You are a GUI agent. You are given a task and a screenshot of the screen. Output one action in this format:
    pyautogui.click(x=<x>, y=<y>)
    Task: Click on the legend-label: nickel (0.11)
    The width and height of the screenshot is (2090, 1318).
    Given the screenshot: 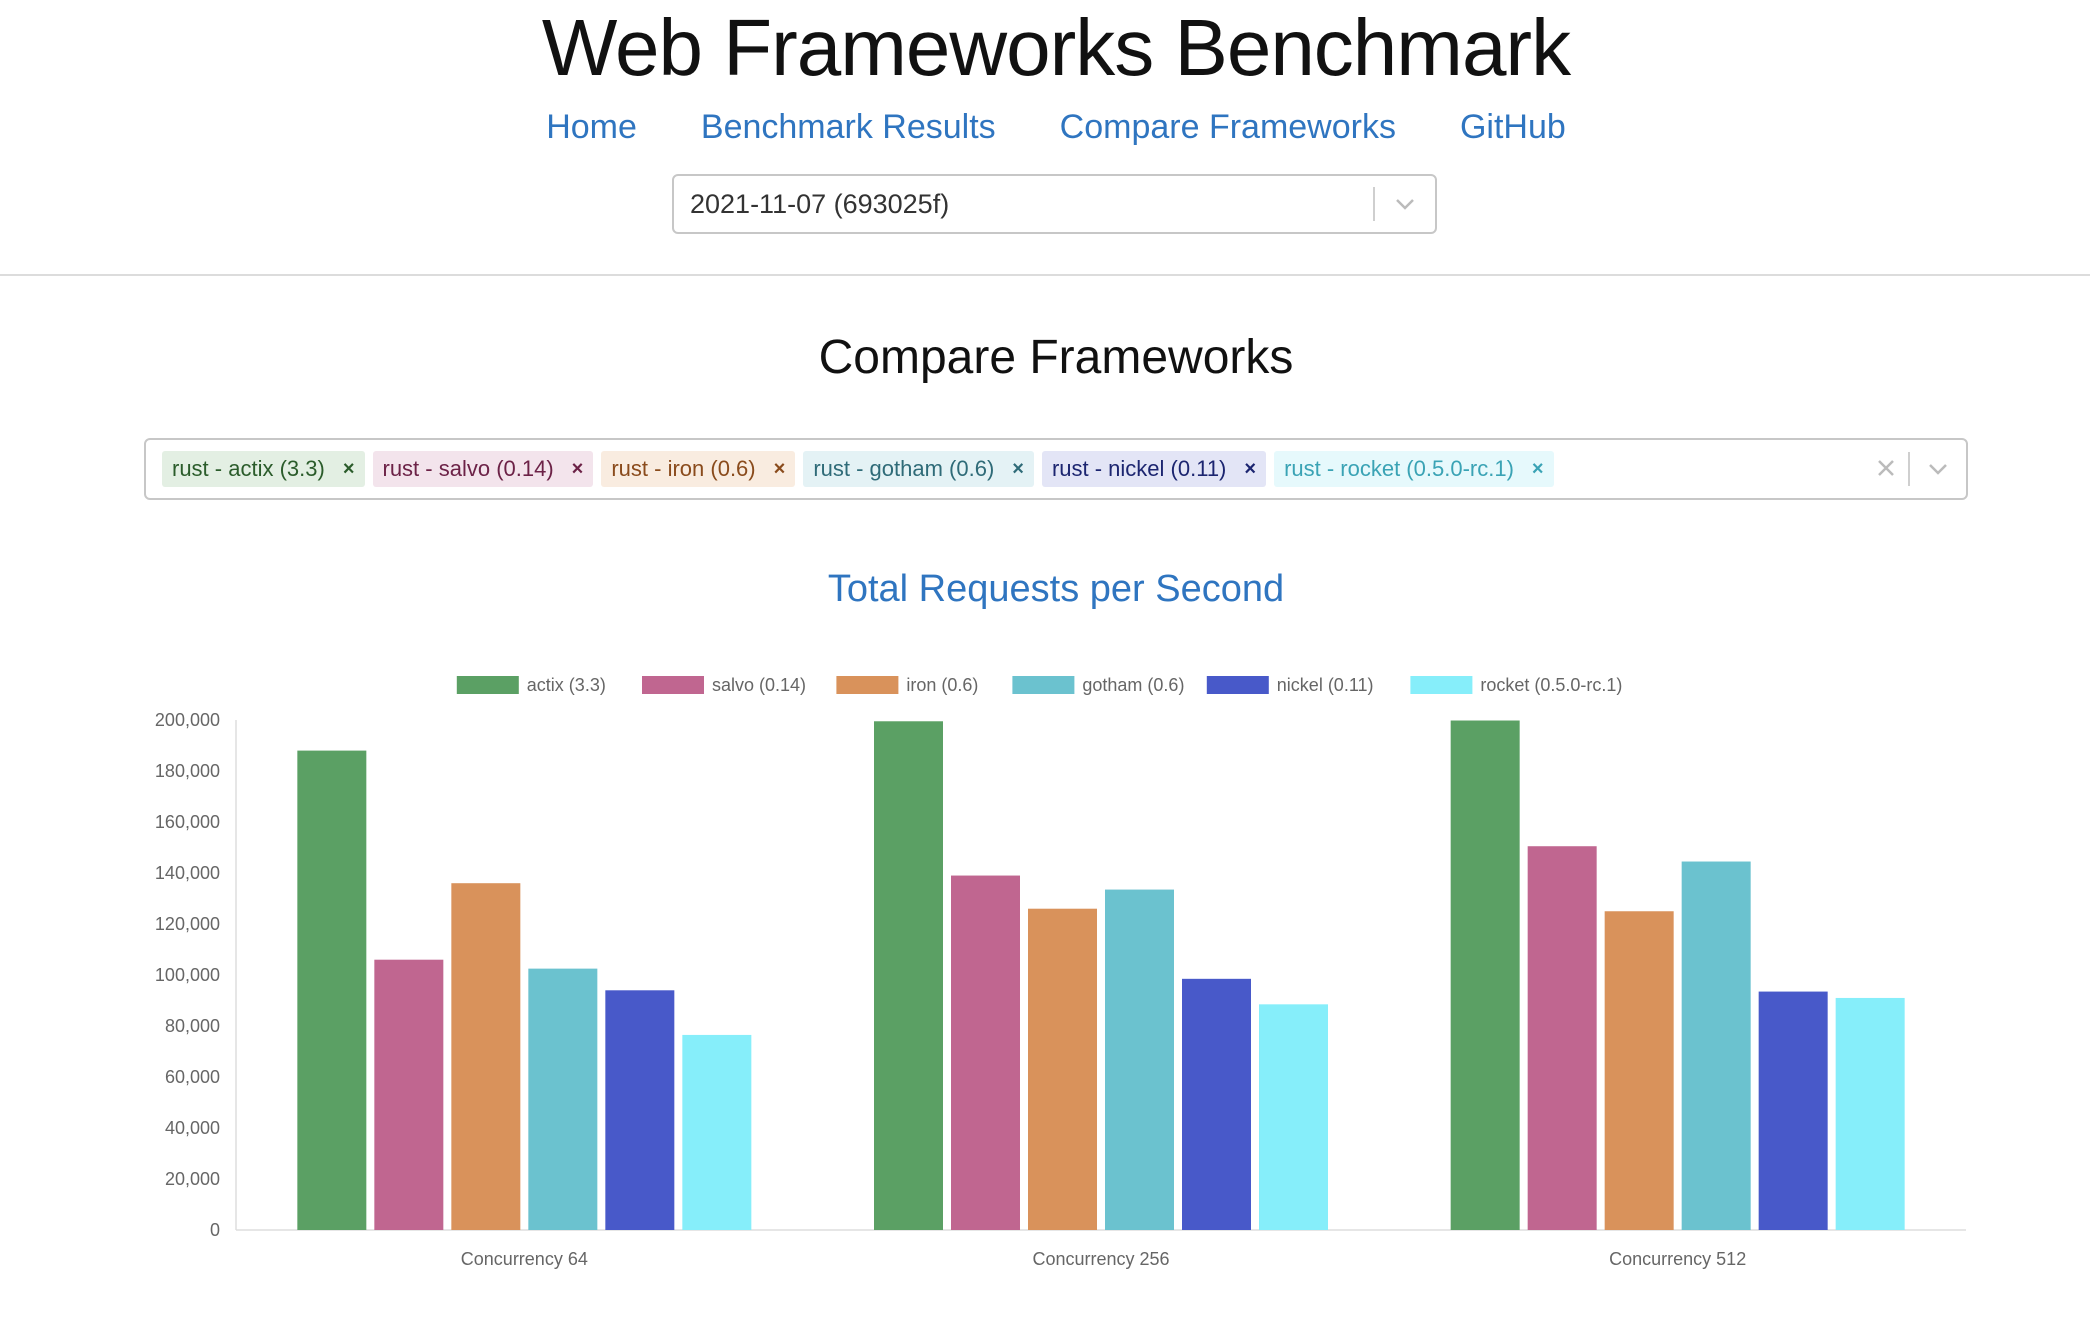 What is the action you would take?
    pyautogui.click(x=1325, y=685)
    